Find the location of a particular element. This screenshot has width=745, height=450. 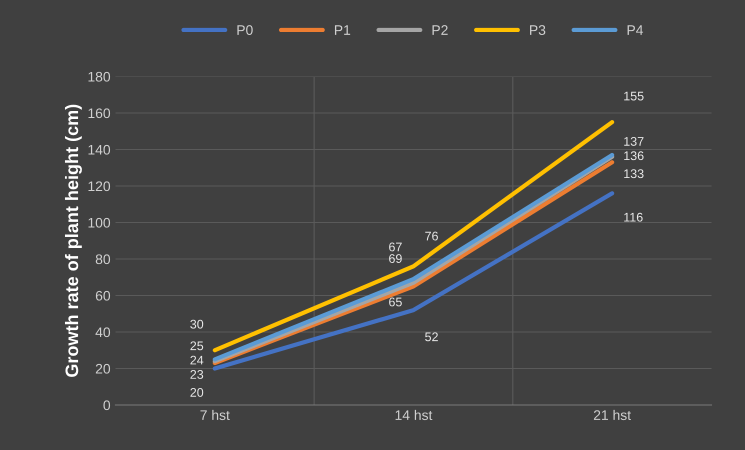

x-tick-label: 21 hst is located at coordinates (612, 415).